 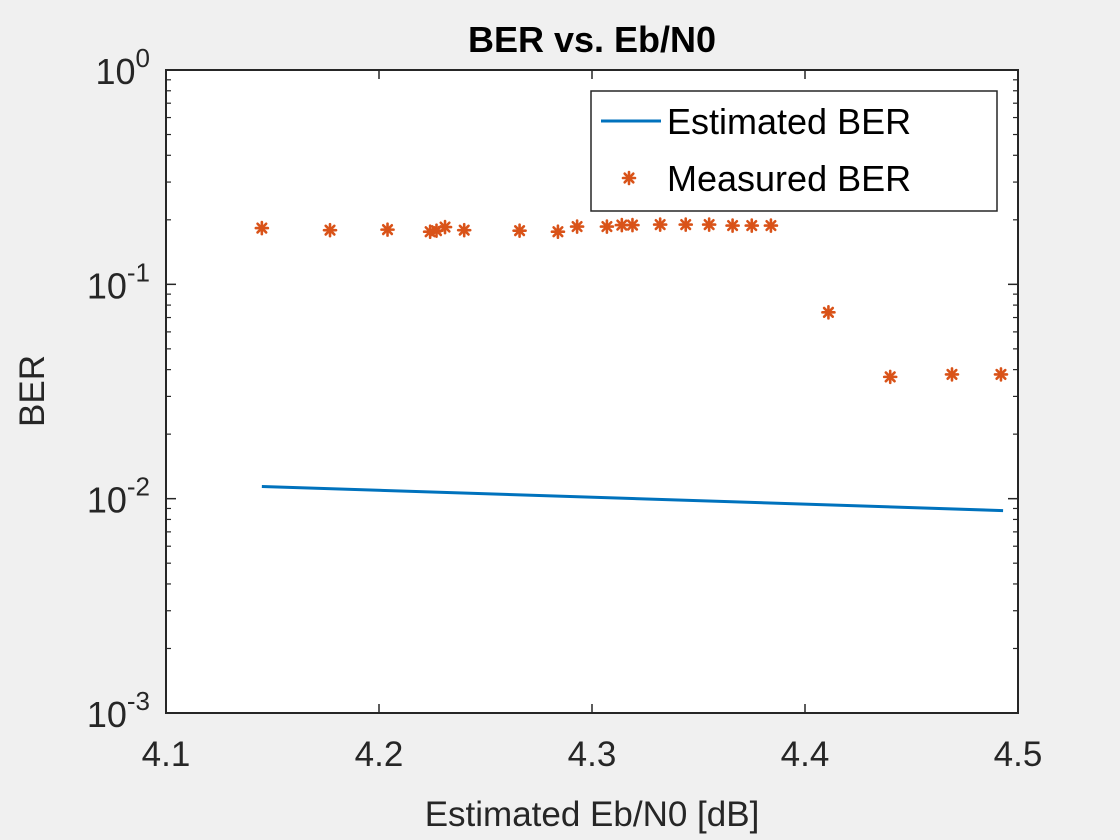 I want to click on y-tick-label: 10⁻¹, so click(x=118, y=281).